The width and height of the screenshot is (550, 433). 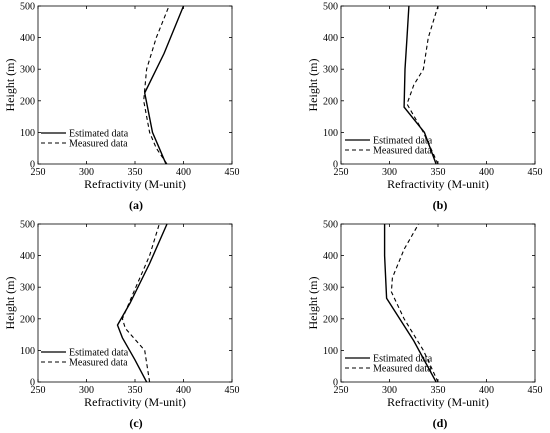 What do you see at coordinates (136, 205) in the screenshot?
I see `panel-label: (a)` at bounding box center [136, 205].